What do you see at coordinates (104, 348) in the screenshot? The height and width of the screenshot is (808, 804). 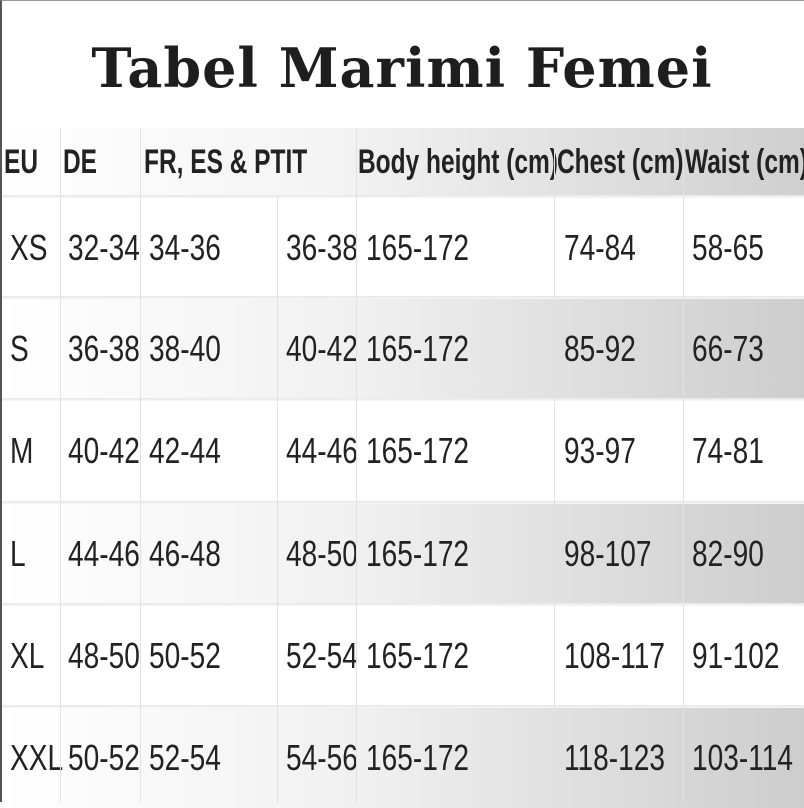 I see `cell-de: 36-38` at bounding box center [104, 348].